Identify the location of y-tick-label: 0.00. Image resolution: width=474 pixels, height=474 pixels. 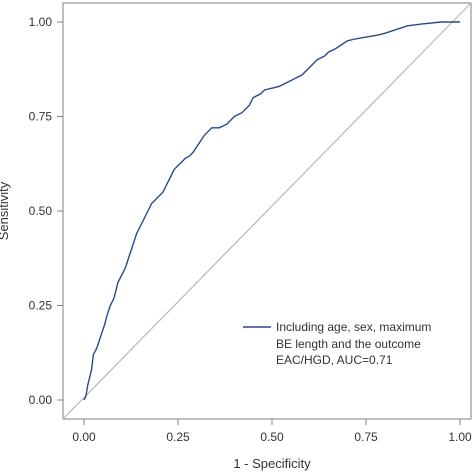
(41, 400).